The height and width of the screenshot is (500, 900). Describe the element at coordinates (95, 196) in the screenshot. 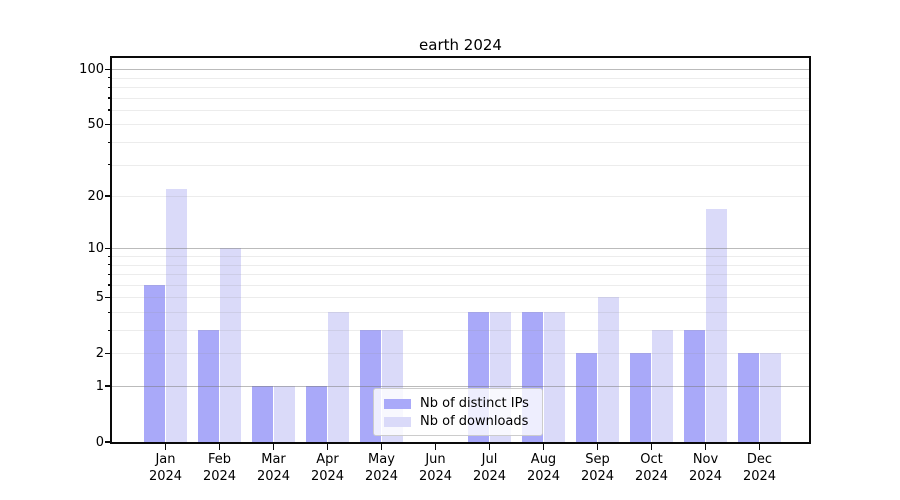

I see `y-tick-label: 20` at that location.